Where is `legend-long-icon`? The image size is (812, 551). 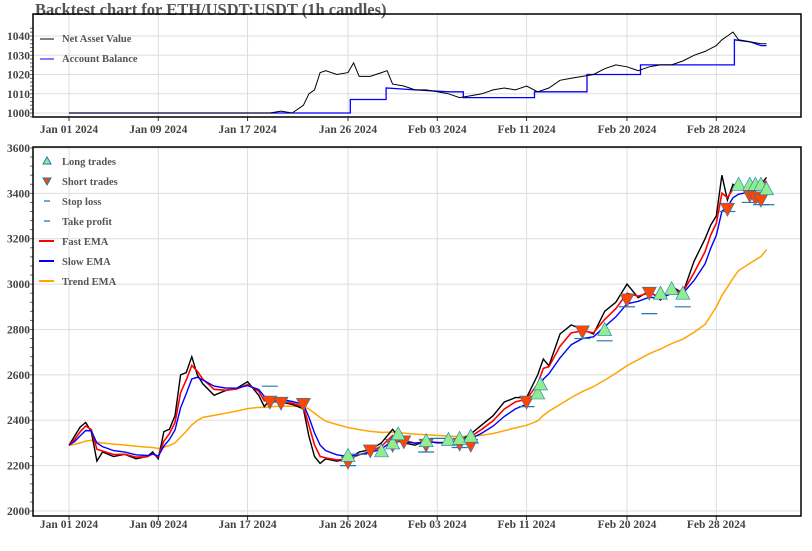
legend-long-icon is located at coordinates (47, 160).